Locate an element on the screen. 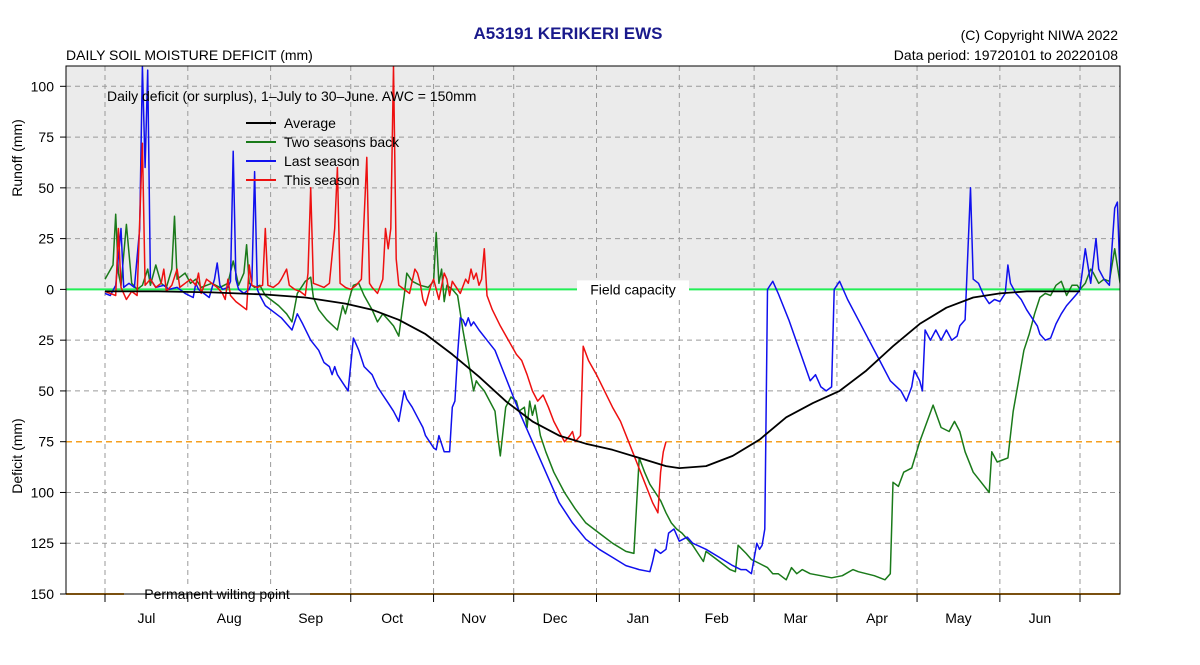 The image size is (1200, 665). x-tick-label: May is located at coordinates (958, 618).